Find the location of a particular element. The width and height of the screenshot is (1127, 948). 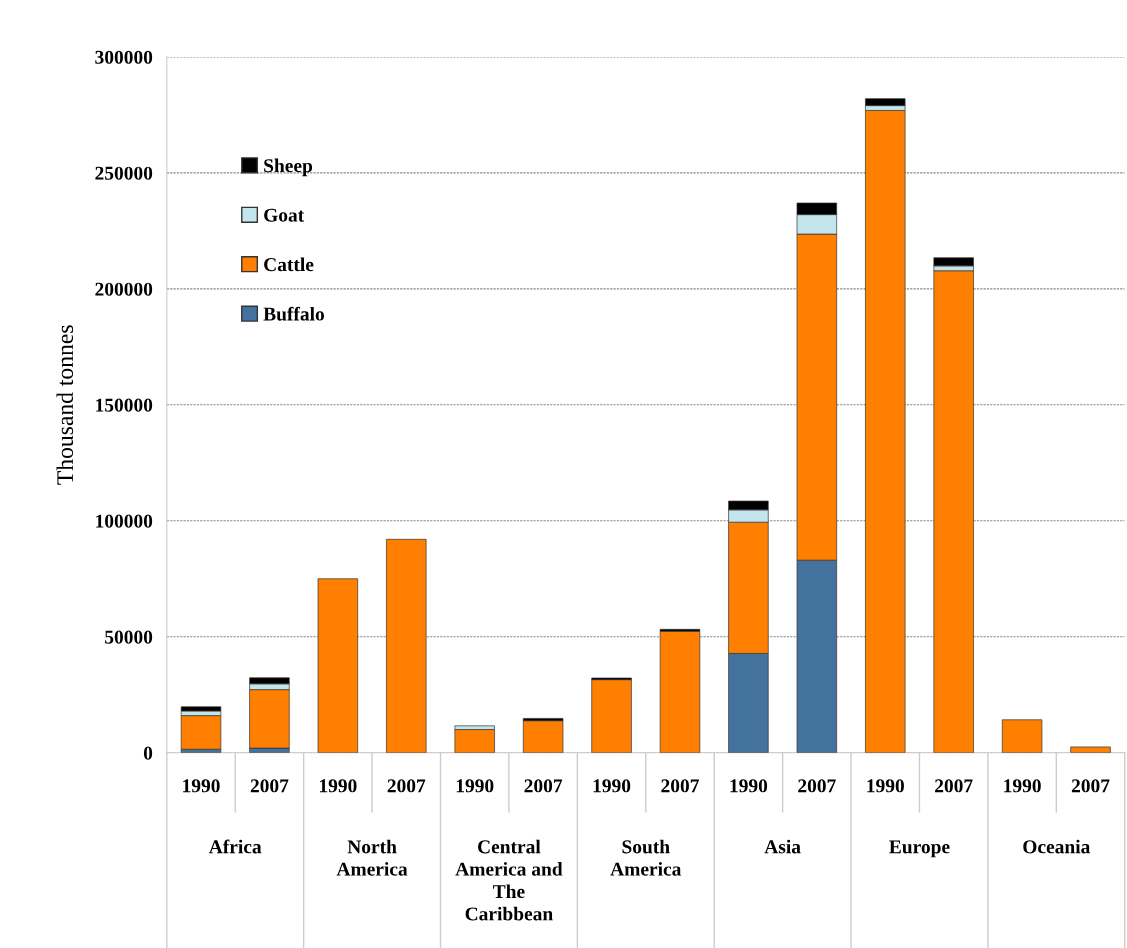

y-tick-label: 200000 is located at coordinates (124, 289).